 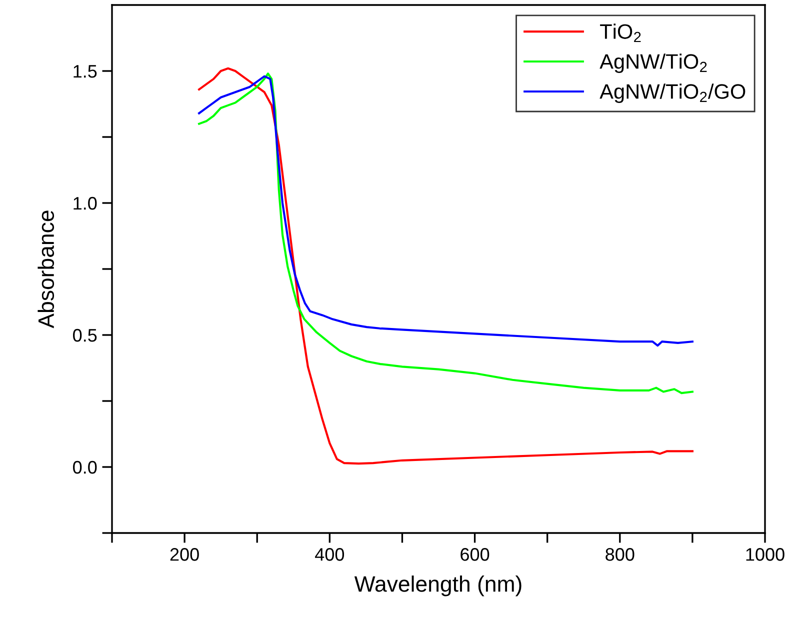 I want to click on y-axis-title: Absorbance, so click(x=46, y=269).